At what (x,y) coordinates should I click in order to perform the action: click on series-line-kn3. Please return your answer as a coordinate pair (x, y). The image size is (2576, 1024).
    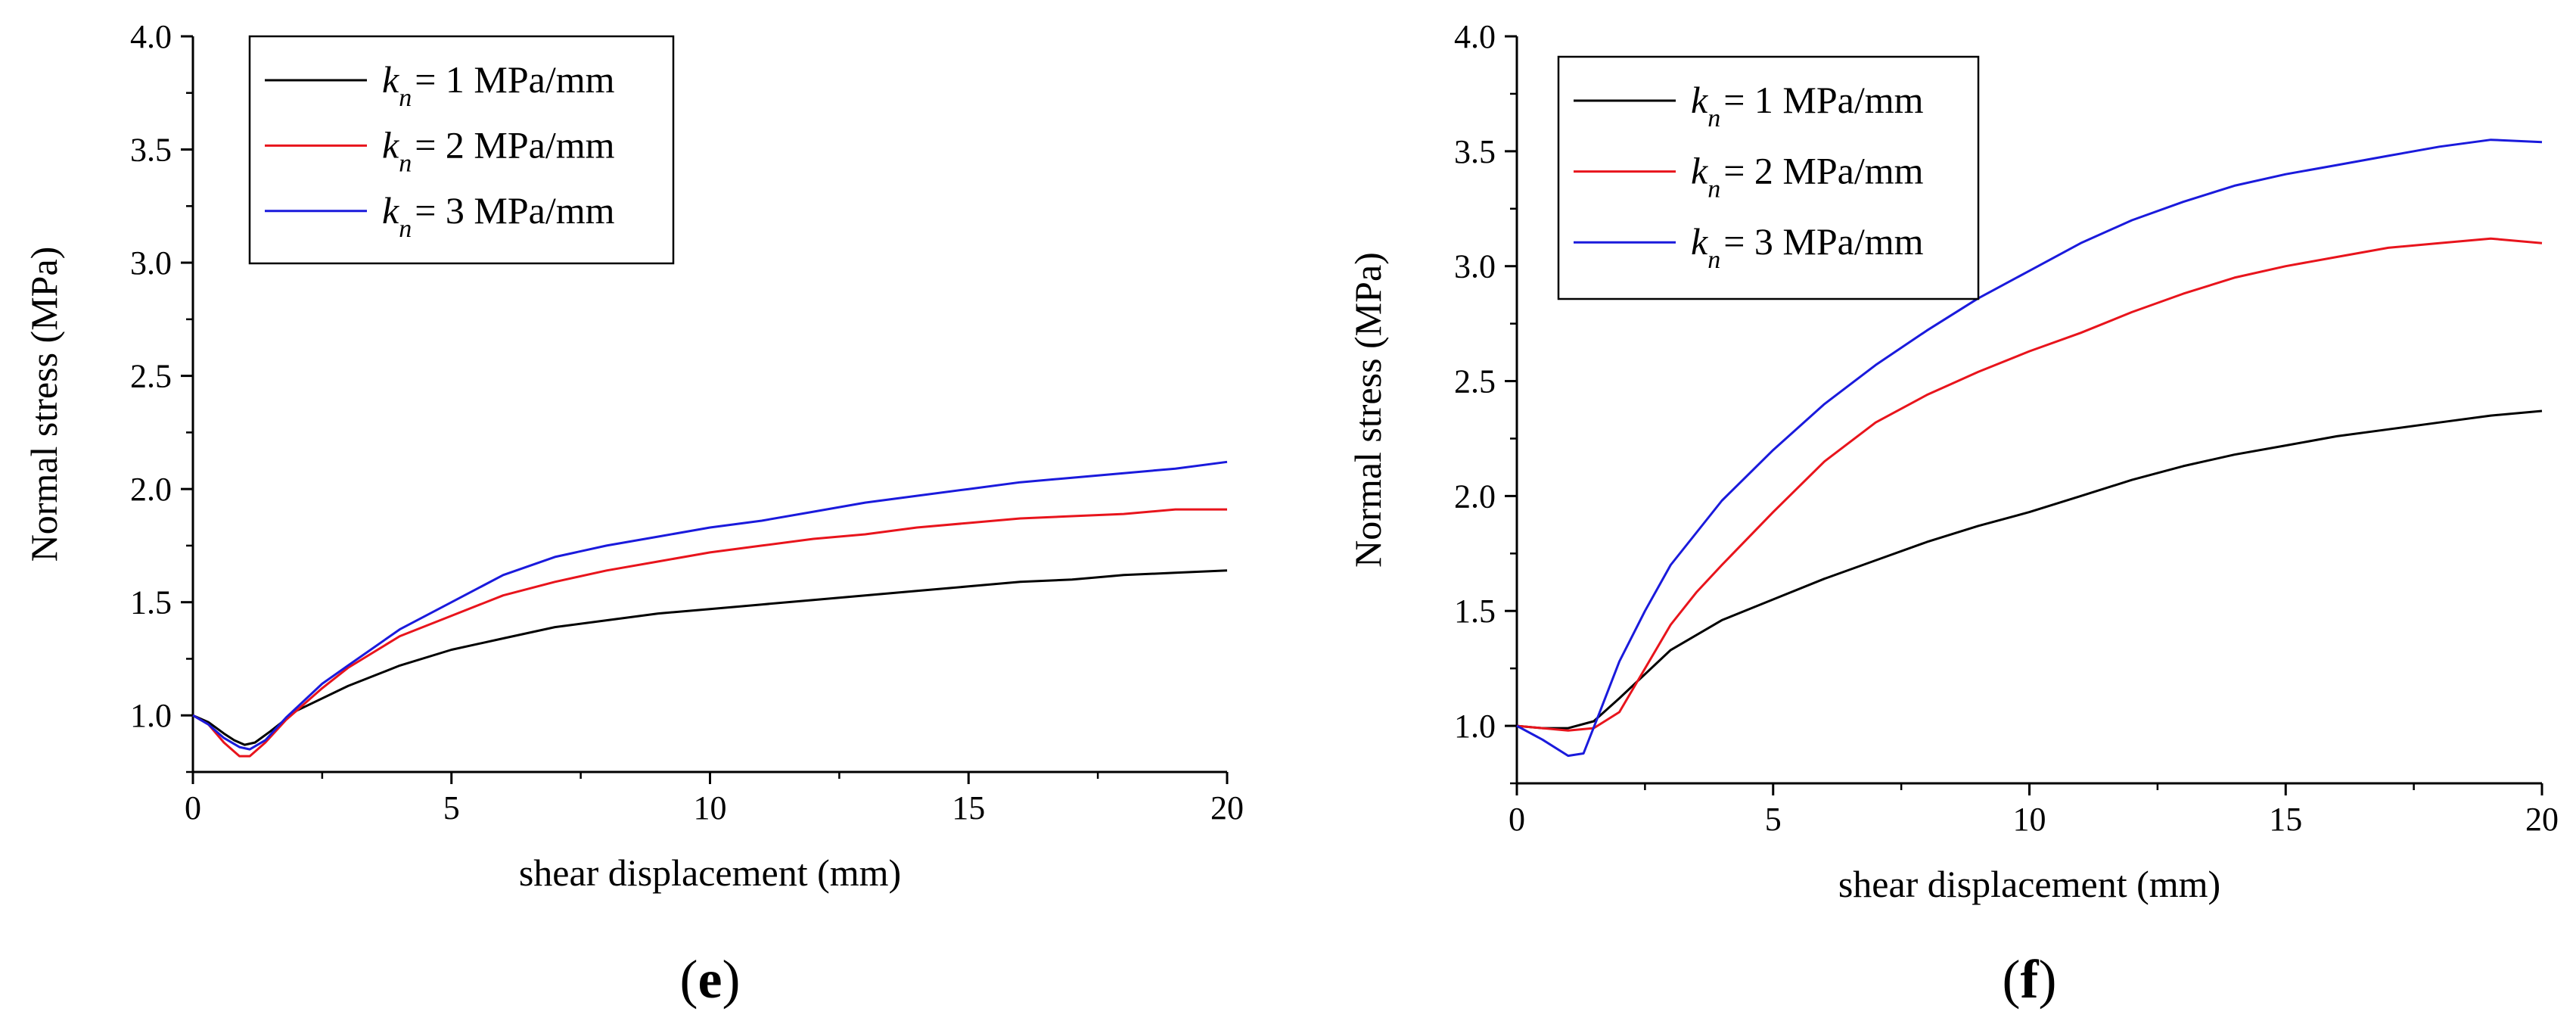
    Looking at the image, I should click on (710, 605).